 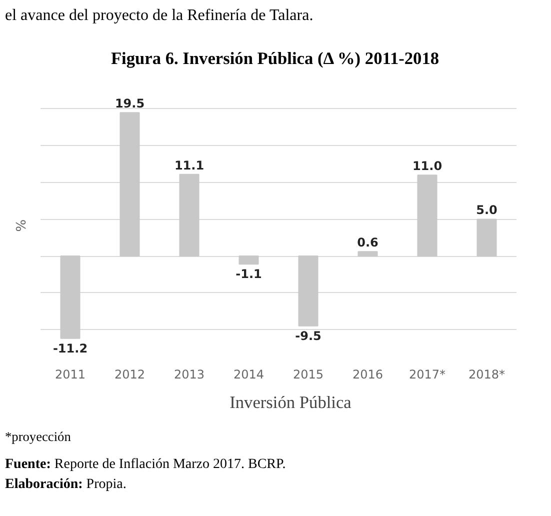 I want to click on data-label: 11.1, so click(x=189, y=165).